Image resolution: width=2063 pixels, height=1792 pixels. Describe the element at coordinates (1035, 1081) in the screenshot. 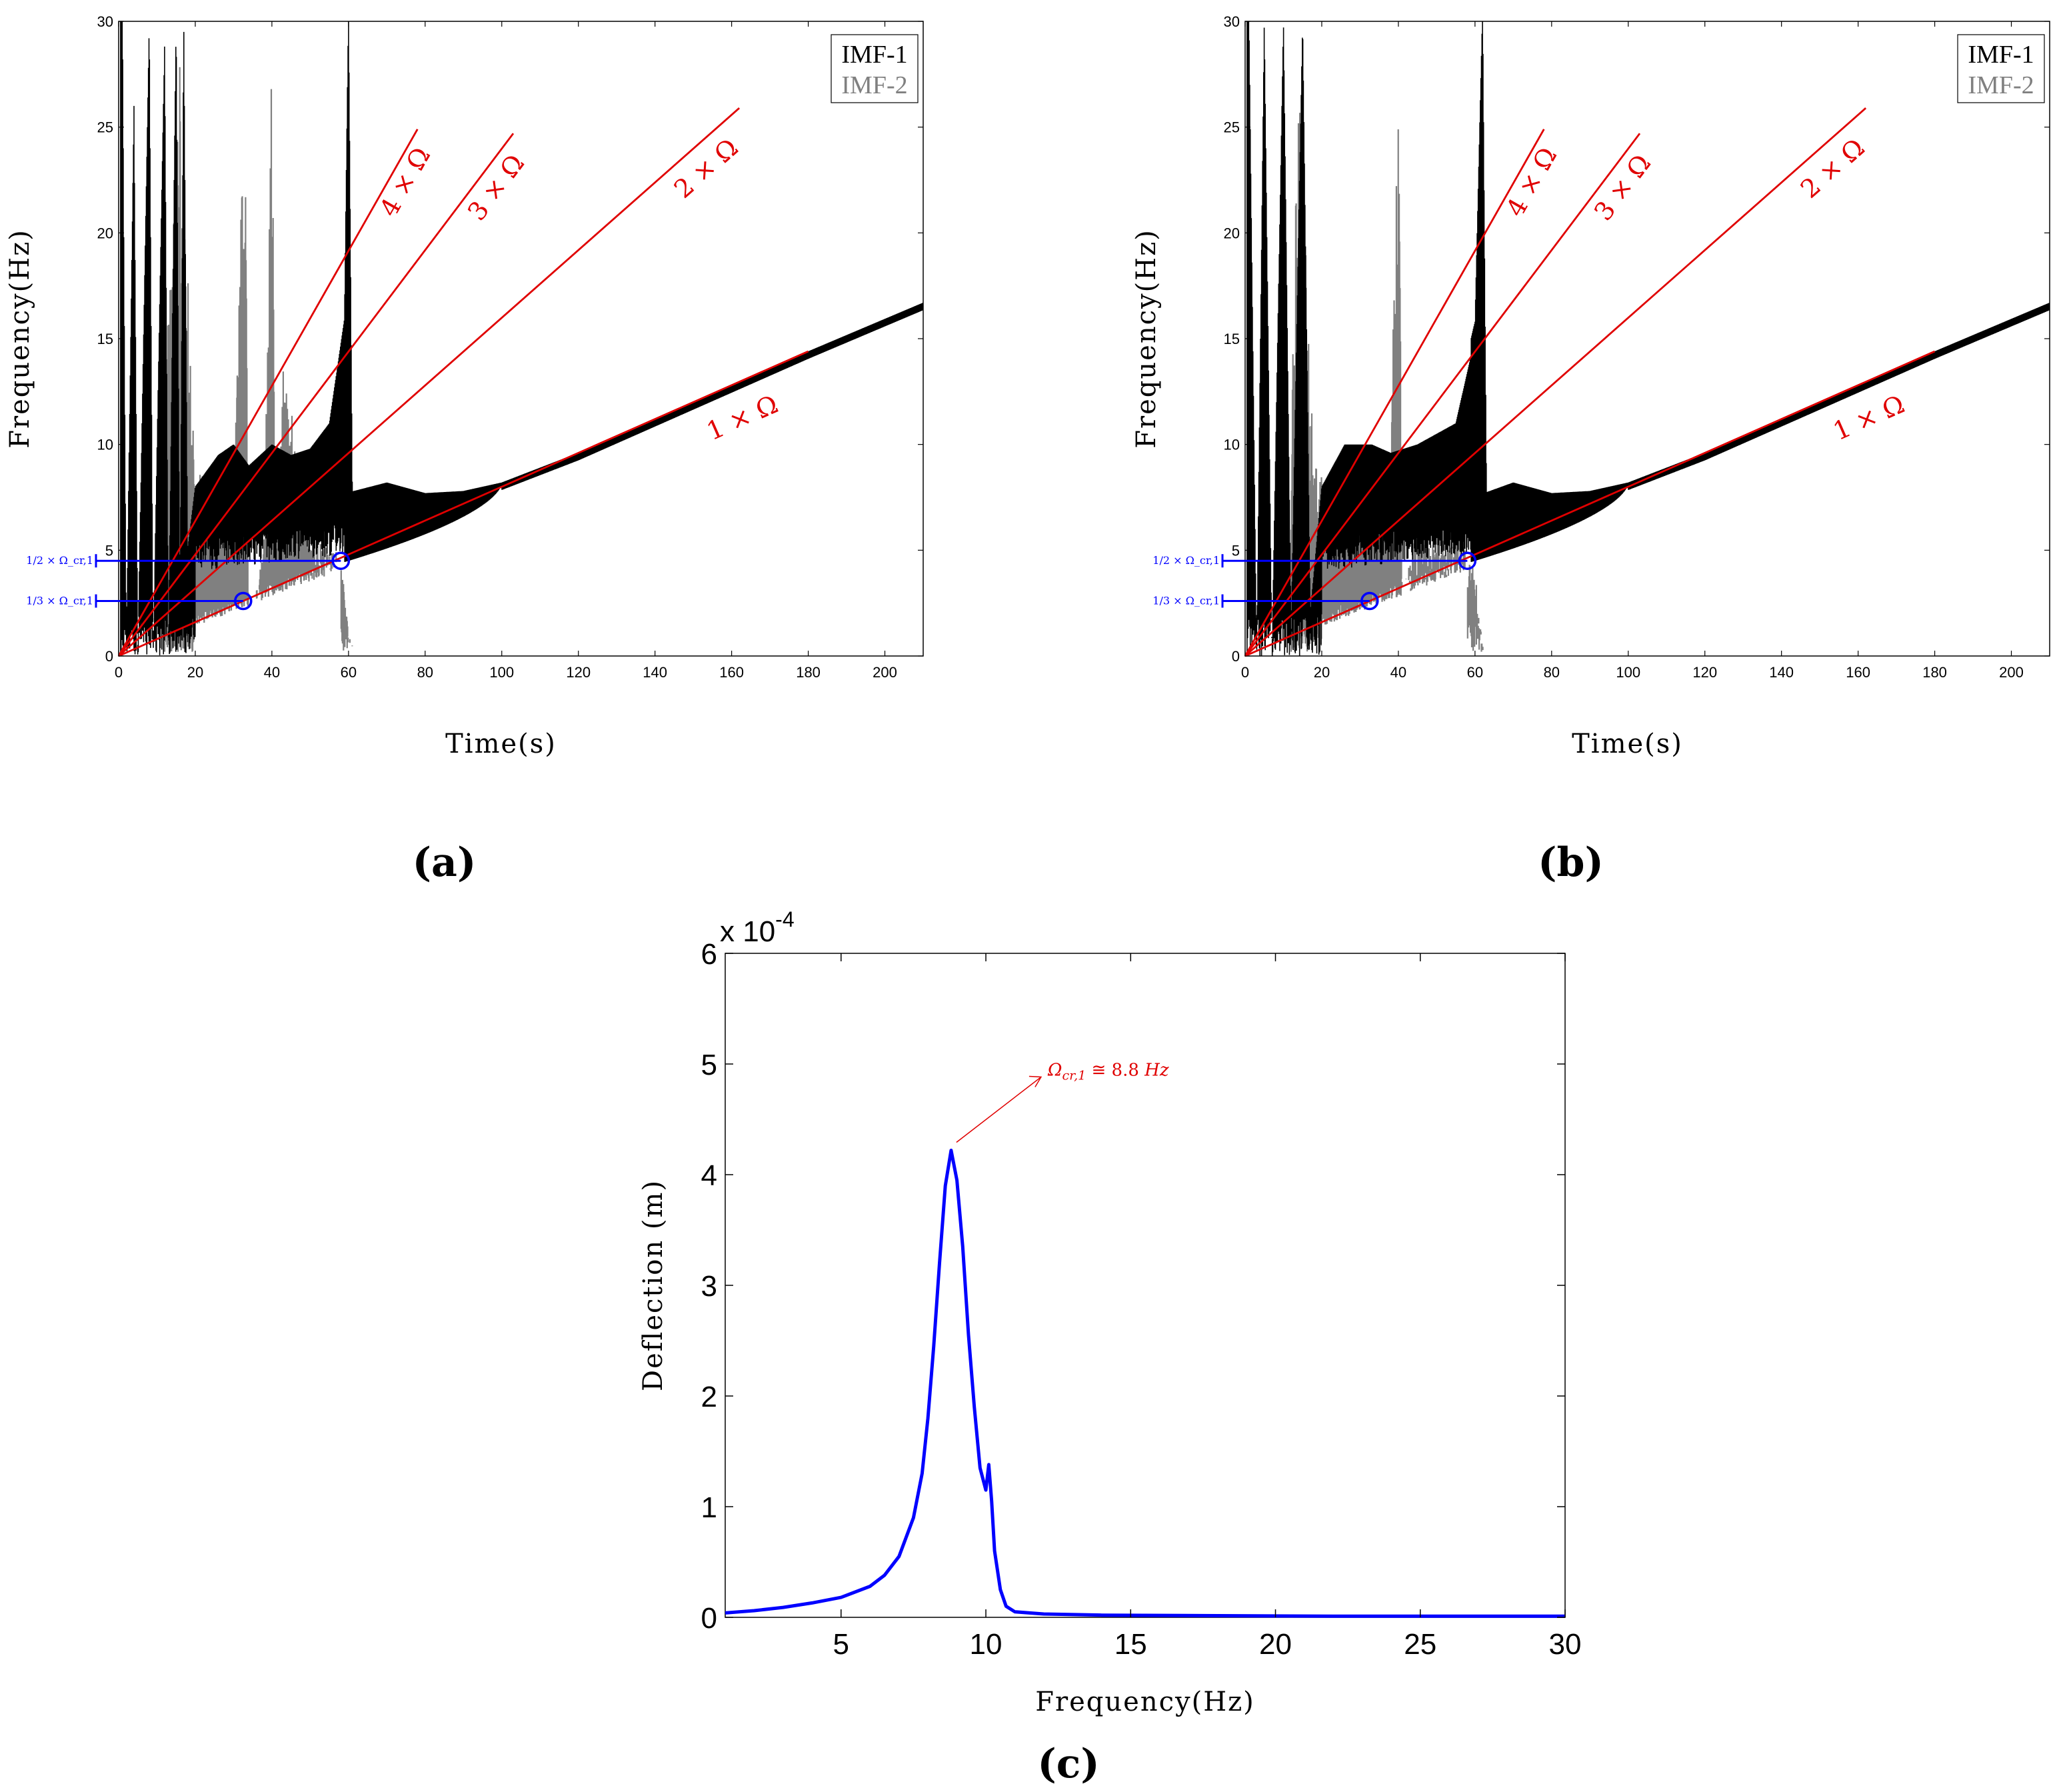

I see `annotation-arrowhead` at that location.